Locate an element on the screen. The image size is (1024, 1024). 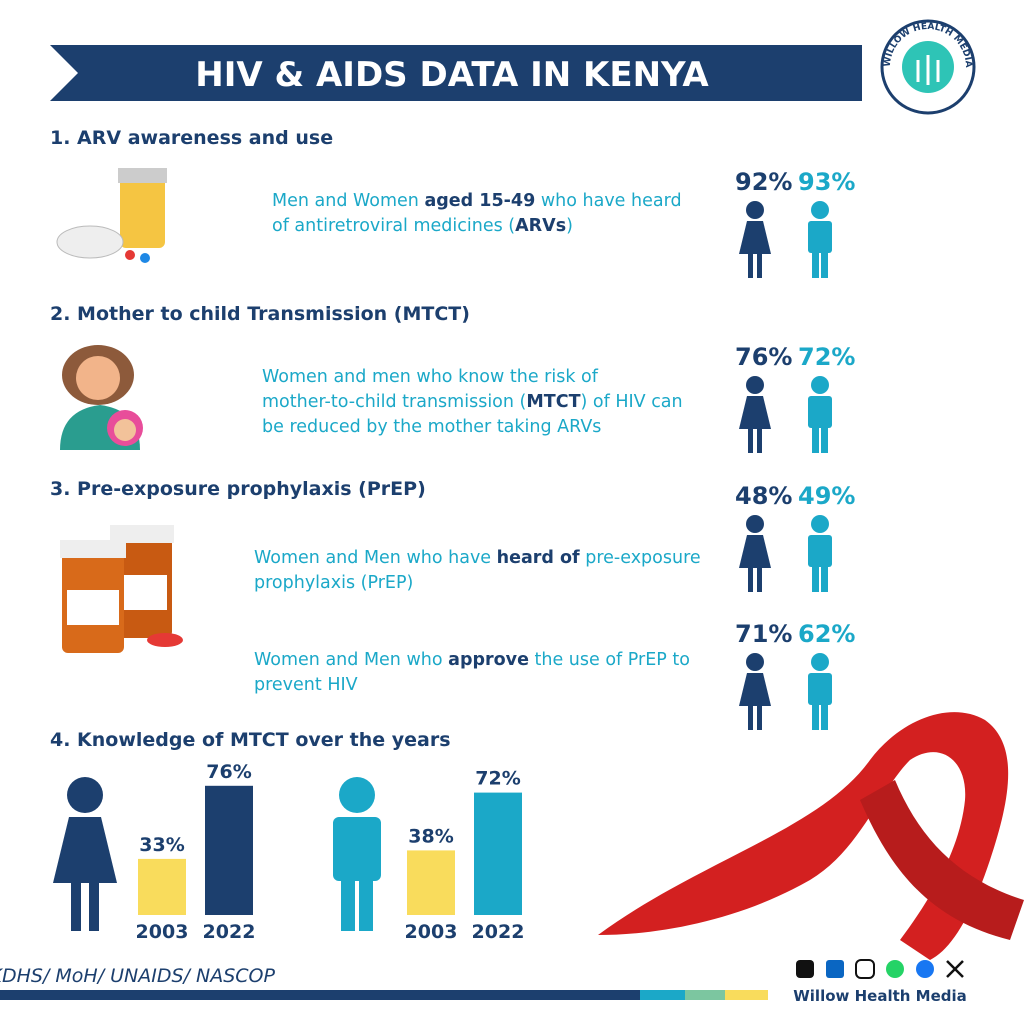
section-heading: 3. Pre-exposure prophylaxis (PrEP) is located at coordinates (238, 489).